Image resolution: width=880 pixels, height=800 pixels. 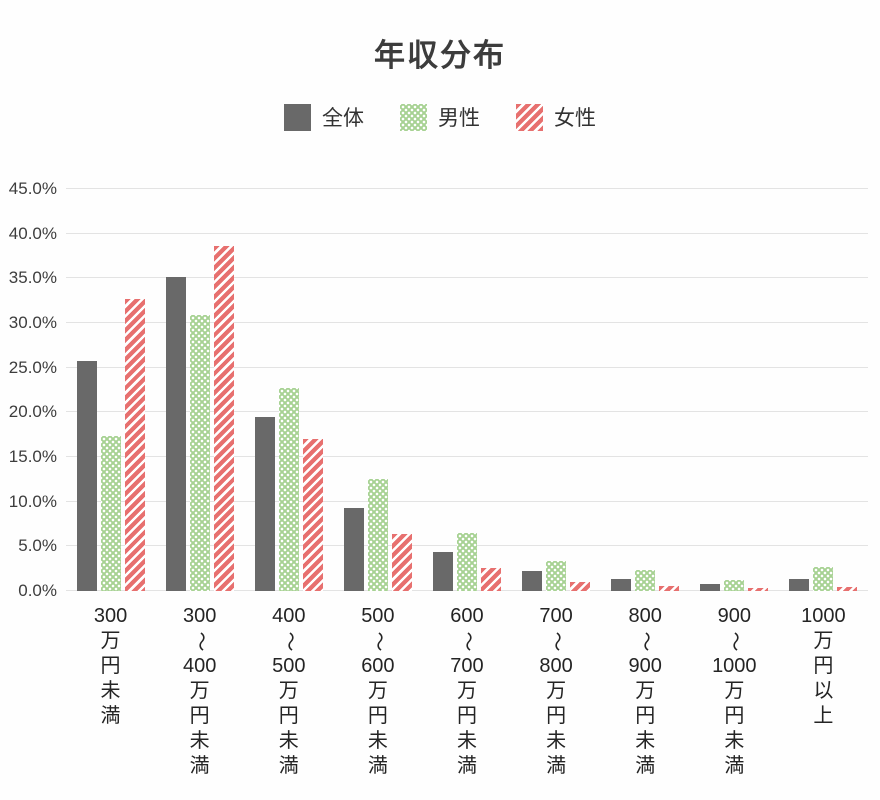 I want to click on x-axis-label: 700 〜 800 万円未満, so click(x=555, y=691).